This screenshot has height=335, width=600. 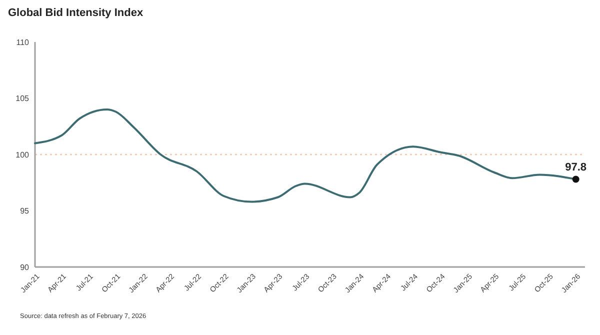 I want to click on annotation: 97.8, so click(x=576, y=167).